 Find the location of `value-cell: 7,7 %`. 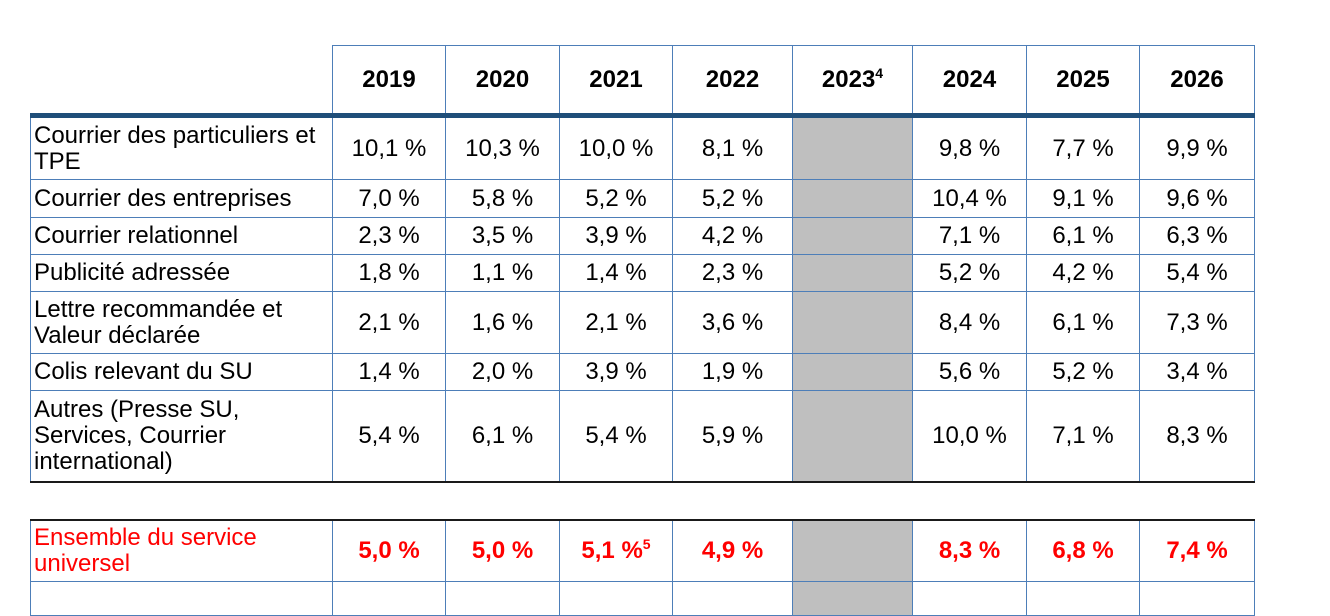

value-cell: 7,7 % is located at coordinates (1083, 147).